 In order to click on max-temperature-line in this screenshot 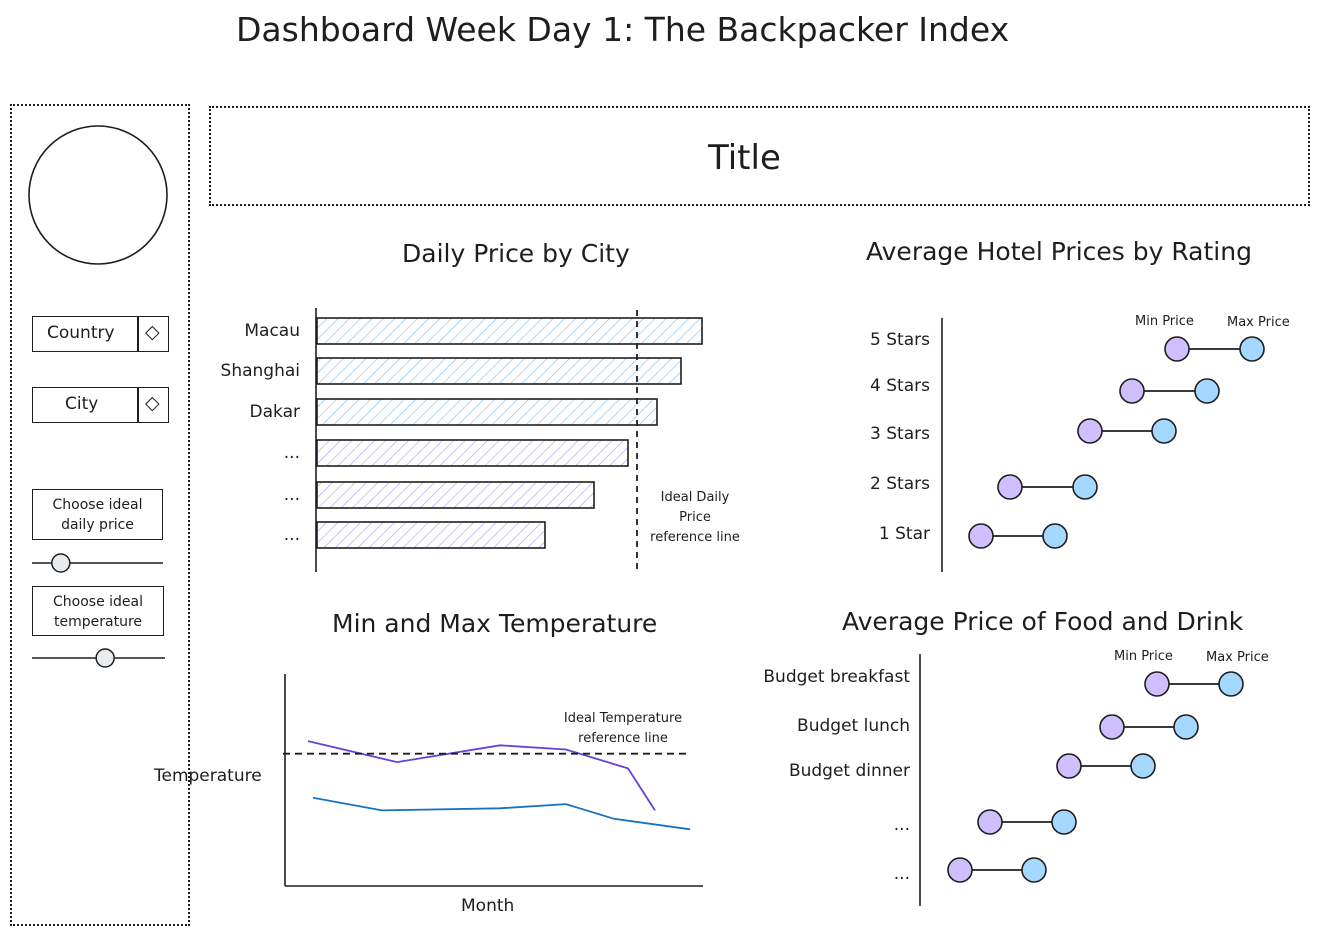, I will do `click(481, 775)`.